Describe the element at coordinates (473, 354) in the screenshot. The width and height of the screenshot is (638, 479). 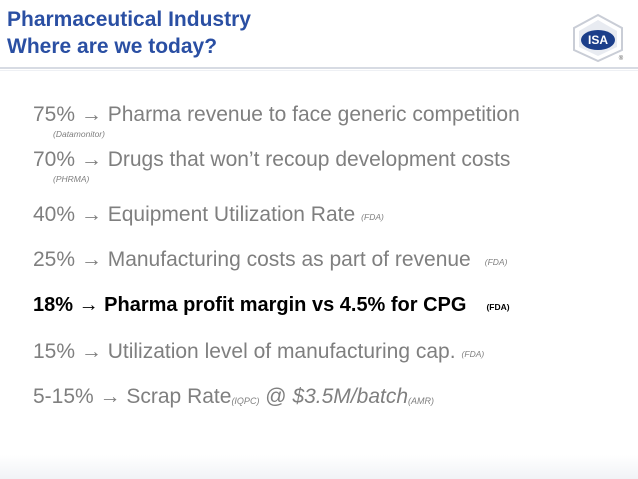
I see `stat-source-6: (FDA)` at that location.